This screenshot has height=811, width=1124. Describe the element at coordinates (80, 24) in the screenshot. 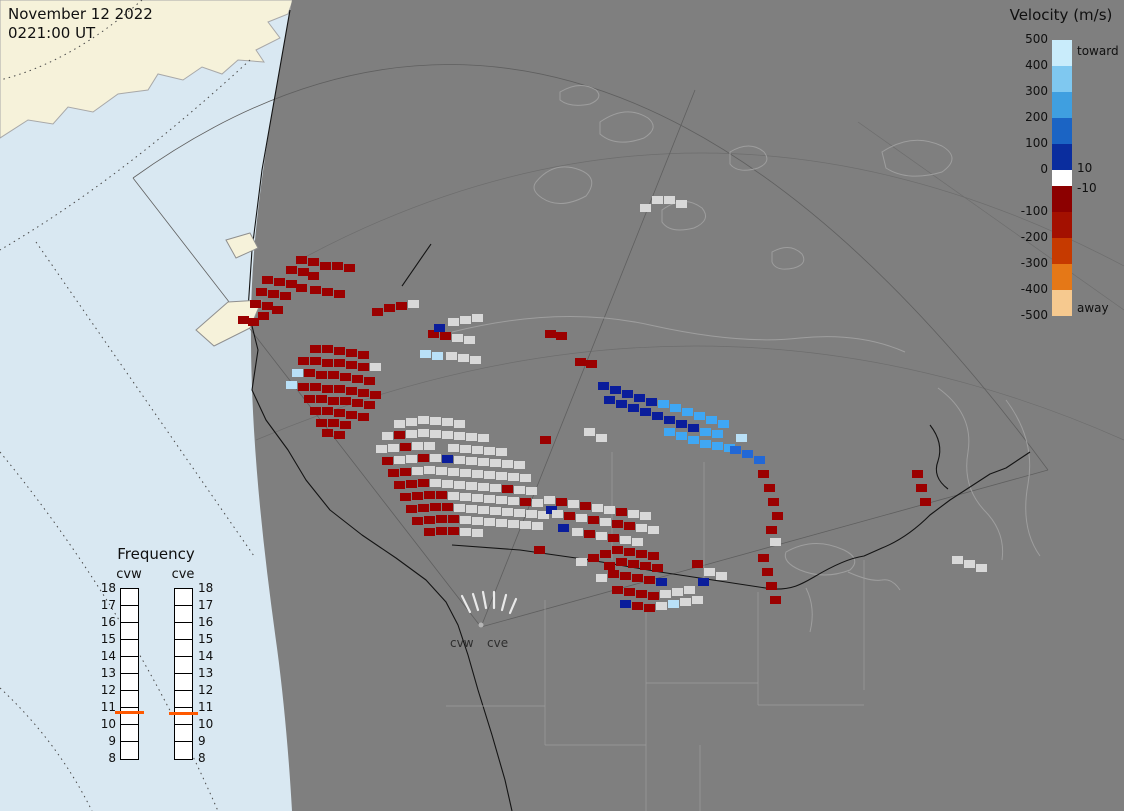

I see `timestamp: November 12 2022 0221:00 UT` at that location.